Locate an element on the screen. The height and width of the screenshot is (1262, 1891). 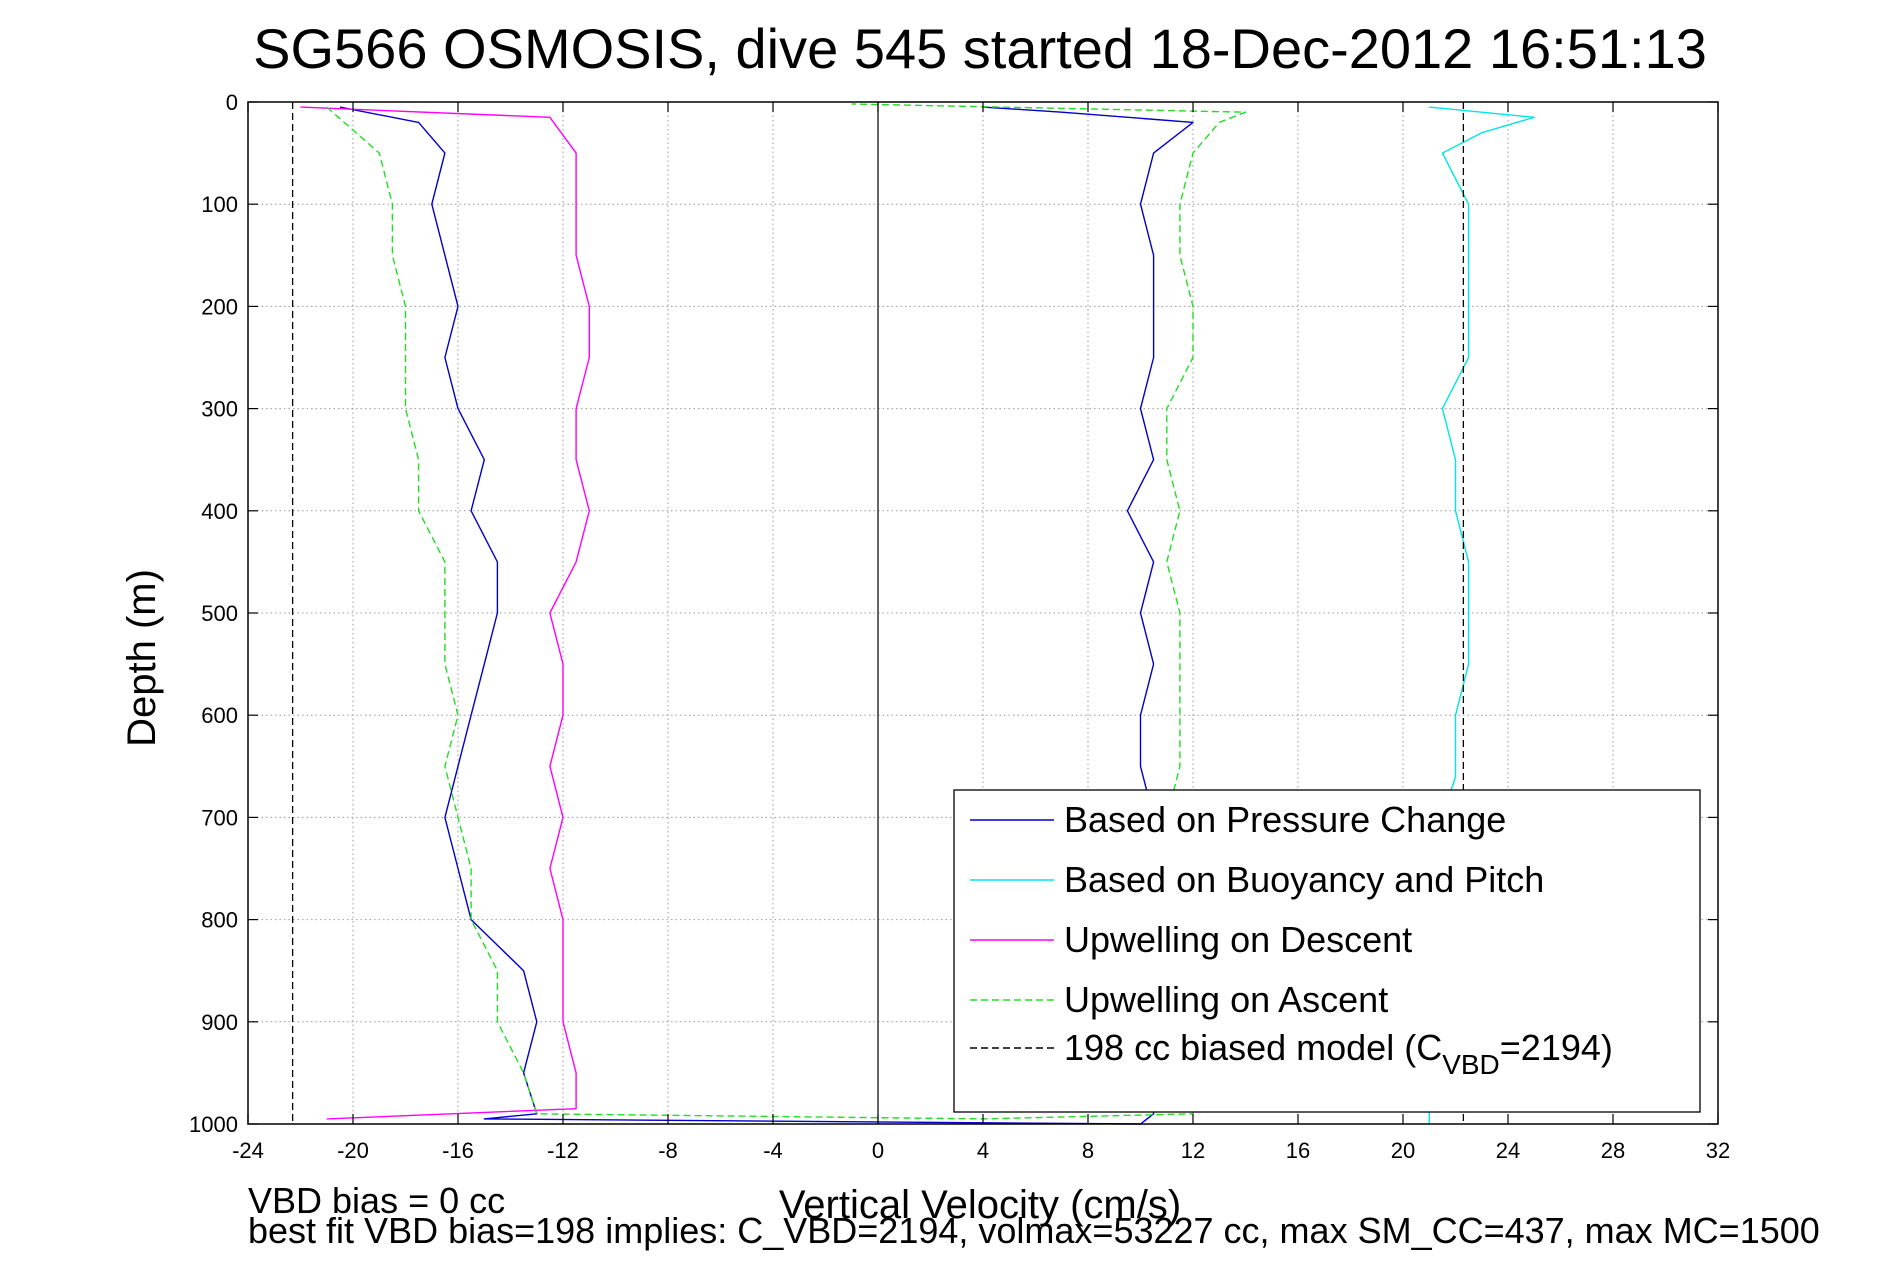
x-tick-label: 4 is located at coordinates (983, 1150).